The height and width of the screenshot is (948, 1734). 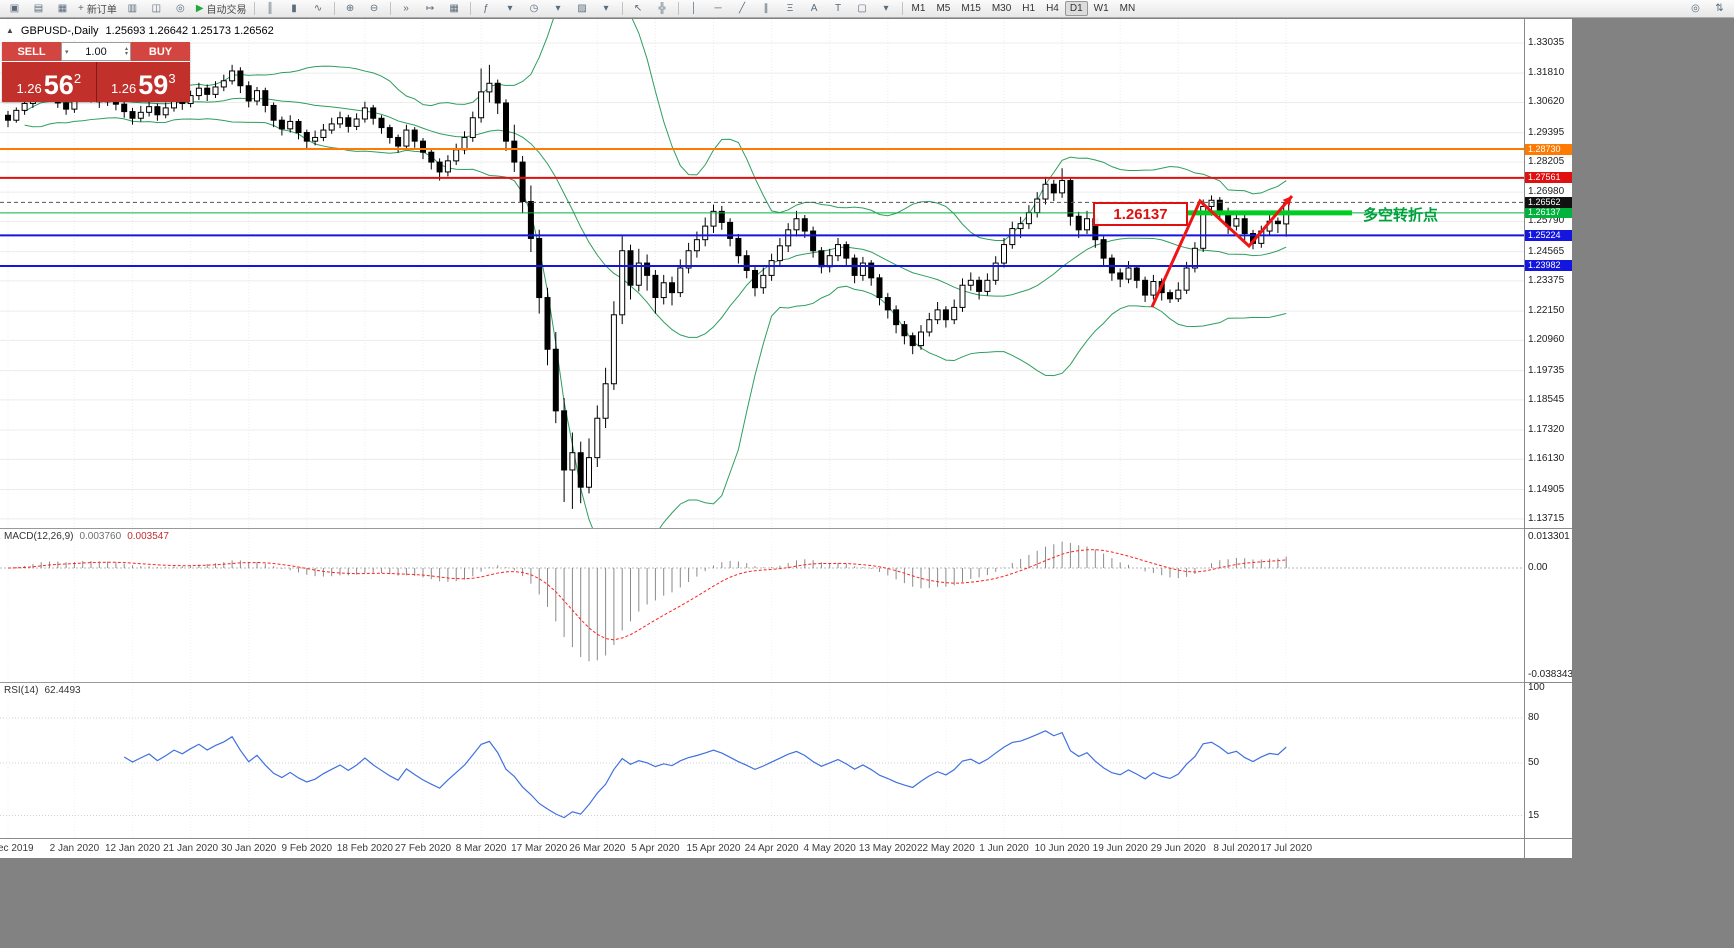 I want to click on rsi-axis-label: 80, so click(x=1534, y=717).